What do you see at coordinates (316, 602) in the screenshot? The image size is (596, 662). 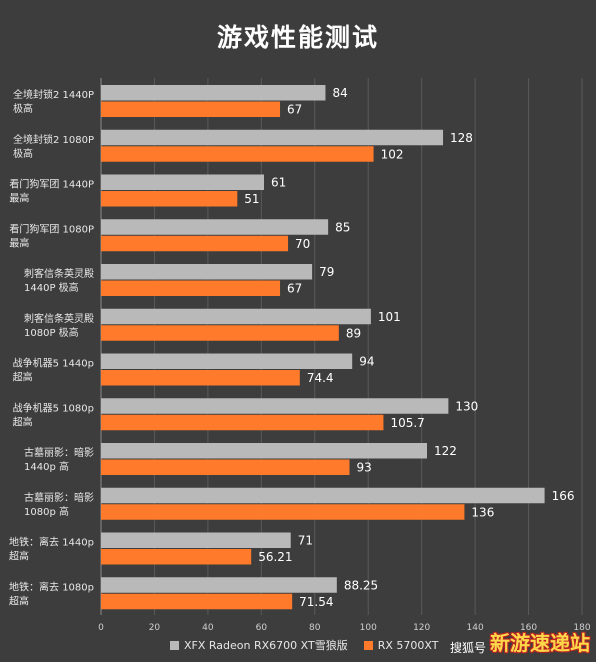 I see `data-label-series-2: 71.54` at bounding box center [316, 602].